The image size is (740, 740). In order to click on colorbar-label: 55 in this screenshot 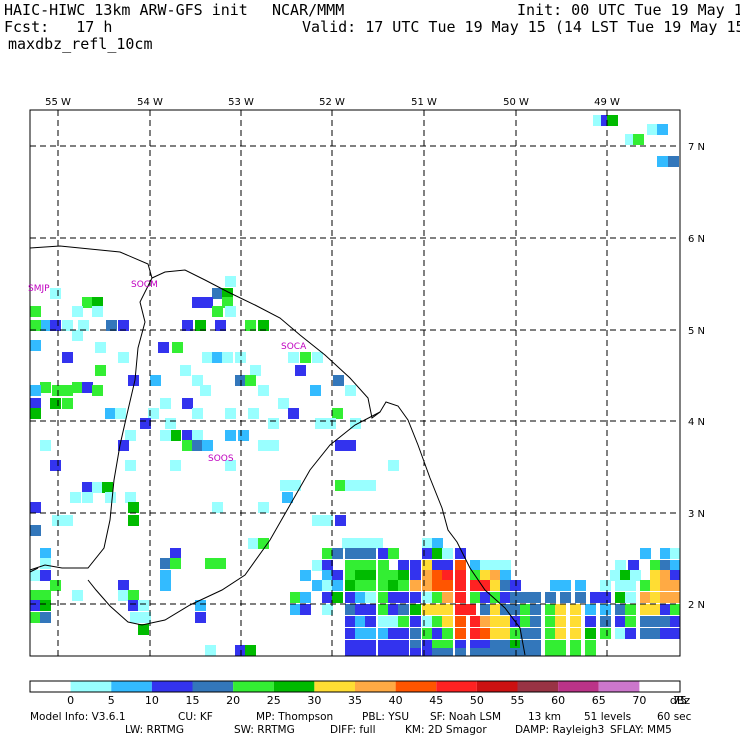, I will do `click(517, 700)`.